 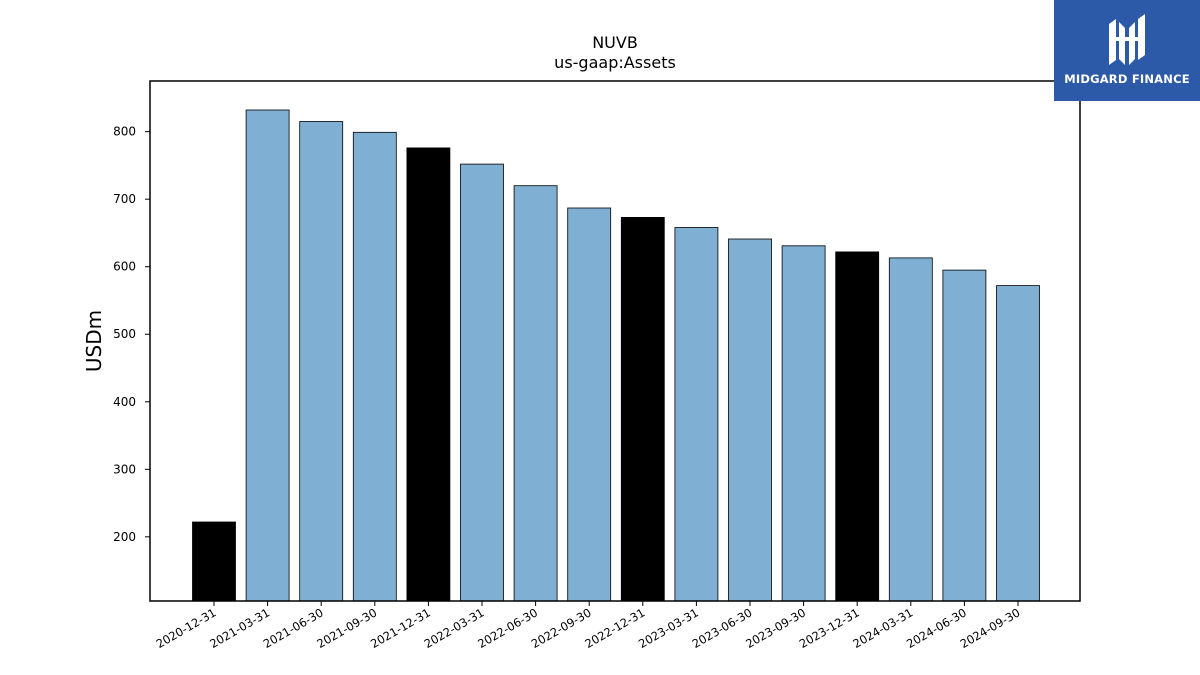 I want to click on y-axis-ticks: 200 300 400 500 600 700 800, so click(x=131, y=334).